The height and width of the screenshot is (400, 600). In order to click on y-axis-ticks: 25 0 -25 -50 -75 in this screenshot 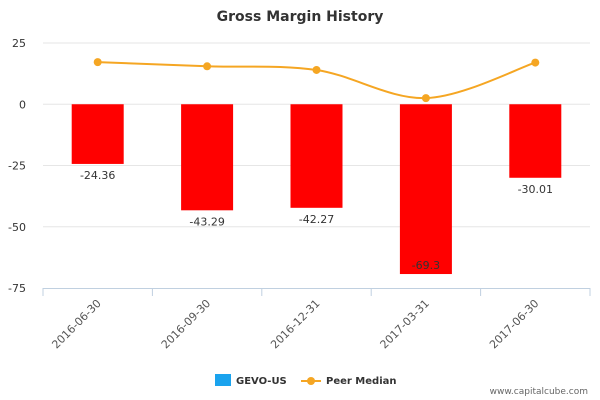, I will do `click(17, 166)`.